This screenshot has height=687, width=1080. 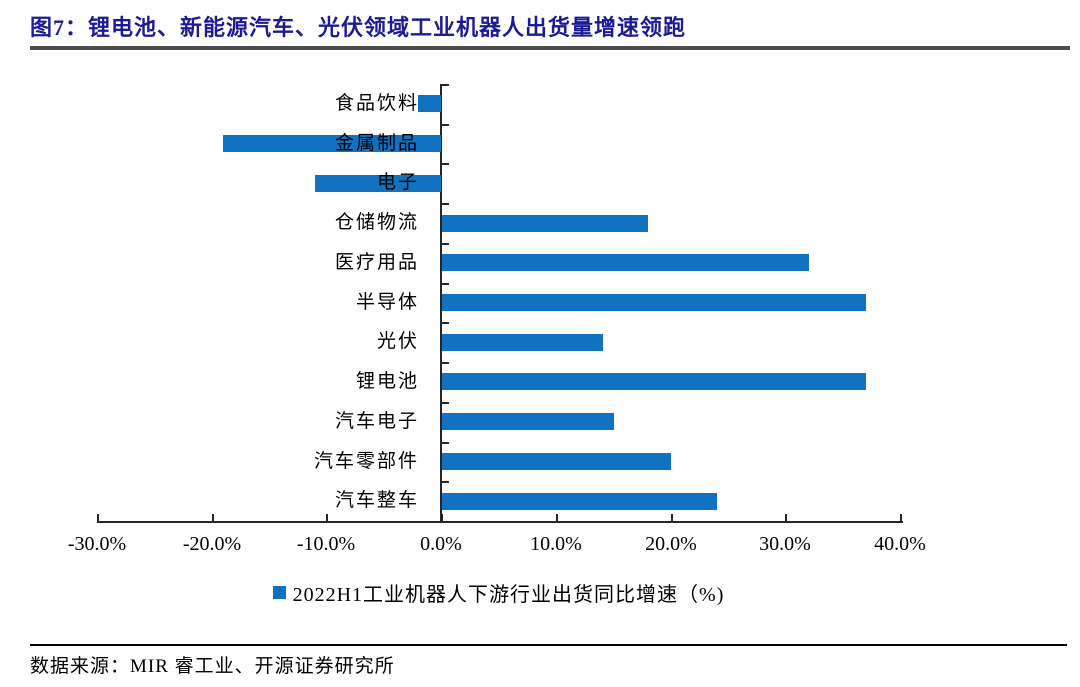 What do you see at coordinates (387, 302) in the screenshot?
I see `category-label: 半导体` at bounding box center [387, 302].